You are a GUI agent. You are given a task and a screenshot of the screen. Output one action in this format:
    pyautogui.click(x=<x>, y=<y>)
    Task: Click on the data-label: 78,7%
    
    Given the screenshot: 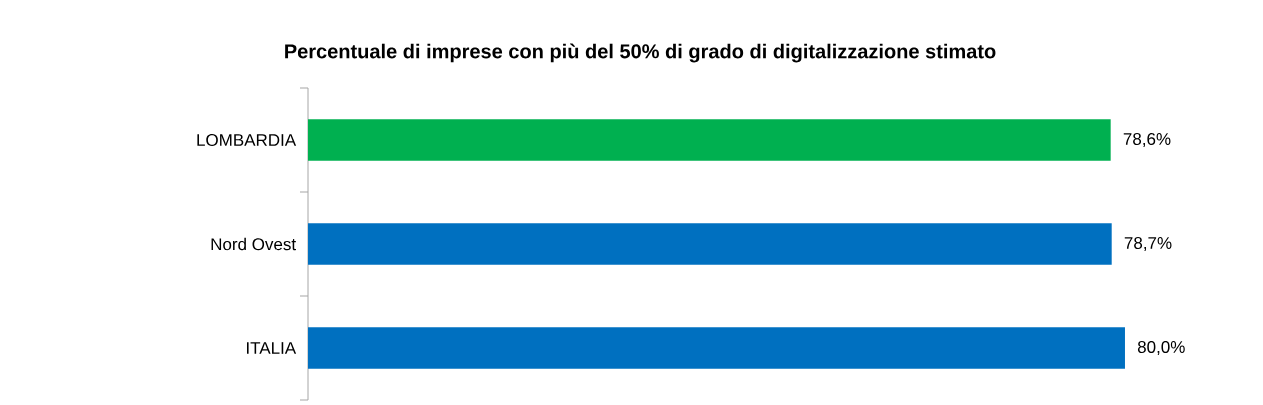 What is the action you would take?
    pyautogui.click(x=1148, y=244)
    